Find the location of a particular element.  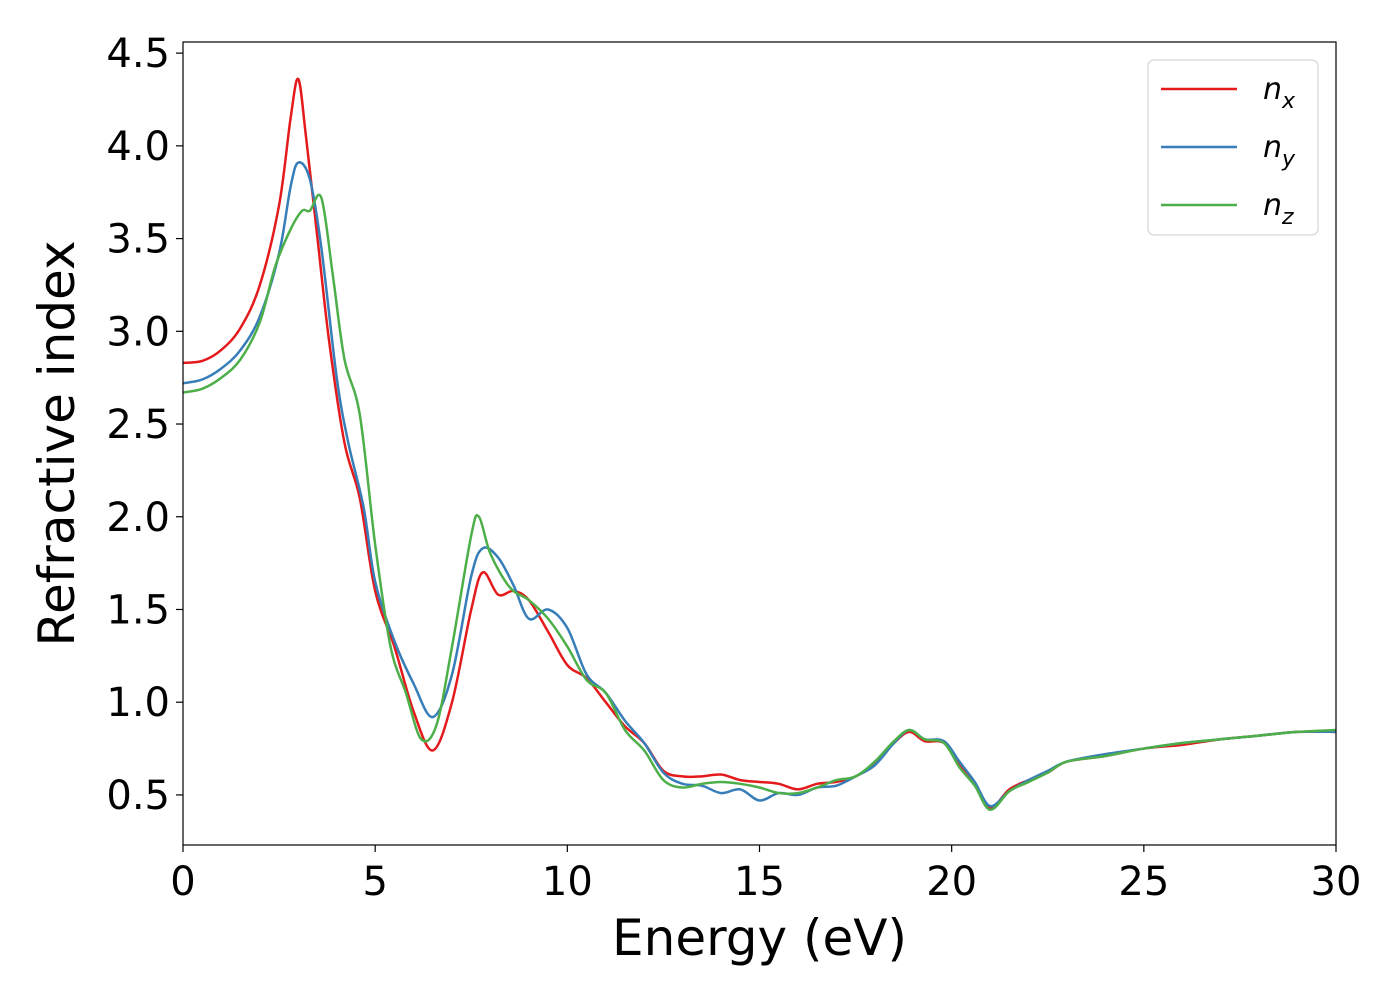

y-axis-ticks: 0.5 1.0 1.5 2.0 2.5 3.0 3.5 4.0 4.5 is located at coordinates (144, 425).